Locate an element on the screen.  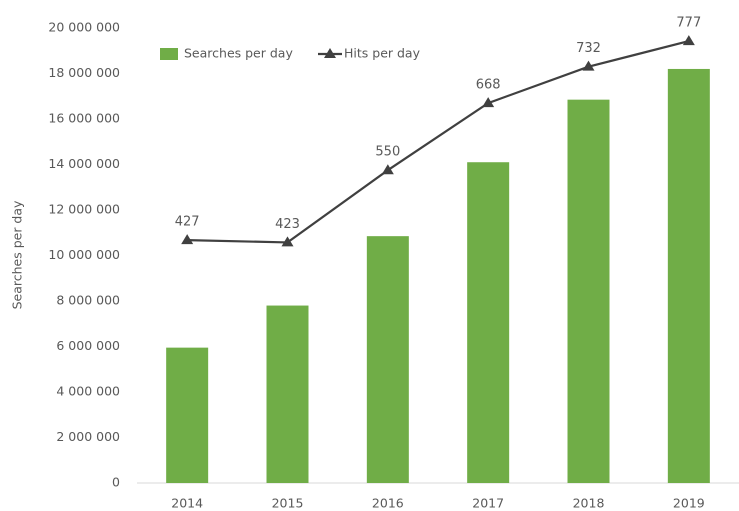
x-tick-label: 2016 is located at coordinates (388, 503).